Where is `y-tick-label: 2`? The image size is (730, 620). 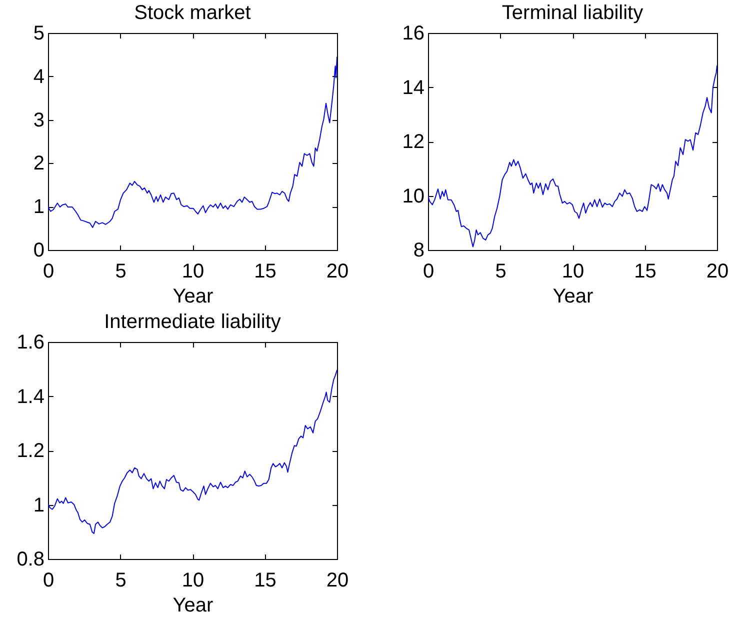
y-tick-label: 2 is located at coordinates (38, 163).